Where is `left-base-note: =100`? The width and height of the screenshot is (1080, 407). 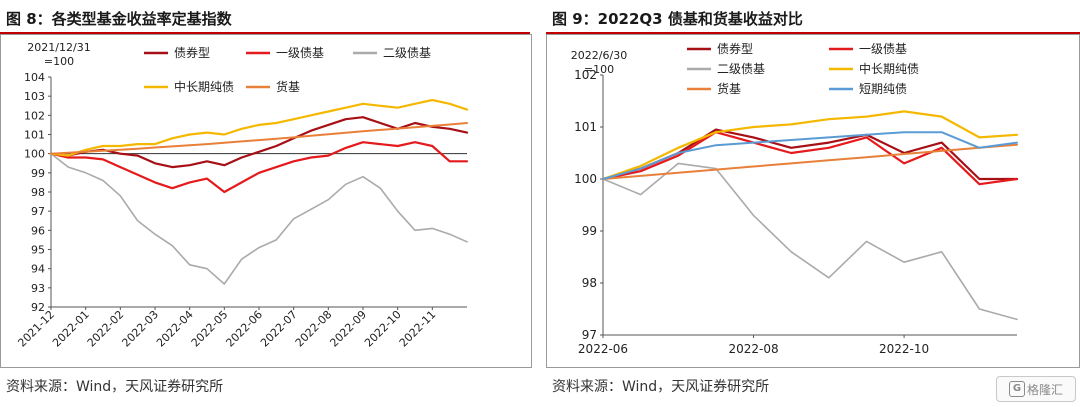 left-base-note: =100 is located at coordinates (59, 61).